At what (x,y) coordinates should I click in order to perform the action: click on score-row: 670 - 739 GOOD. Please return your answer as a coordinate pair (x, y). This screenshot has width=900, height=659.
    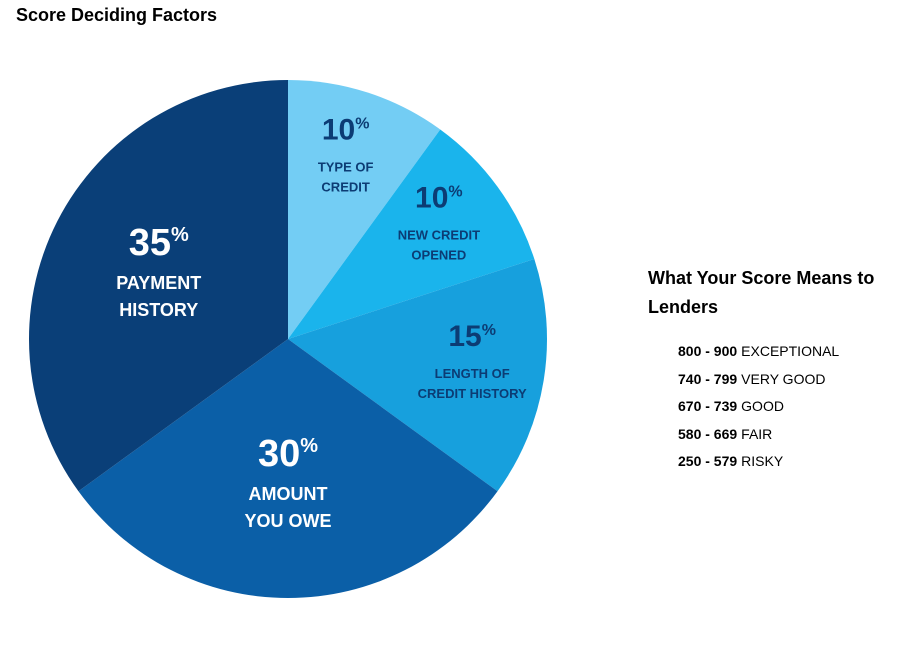
    Looking at the image, I should click on (788, 407).